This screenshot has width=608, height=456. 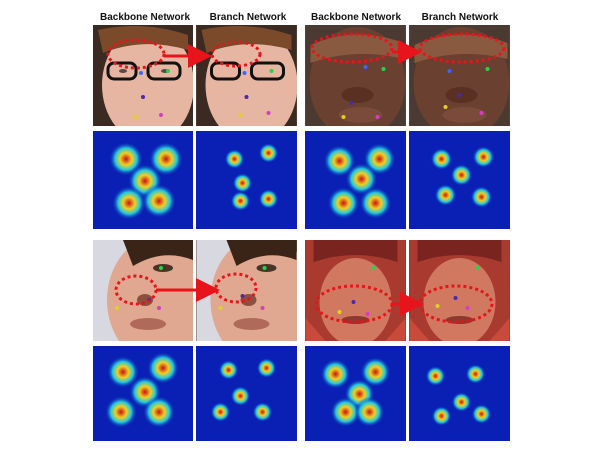 What do you see at coordinates (246, 290) in the screenshot?
I see `face-image-woman-branch` at bounding box center [246, 290].